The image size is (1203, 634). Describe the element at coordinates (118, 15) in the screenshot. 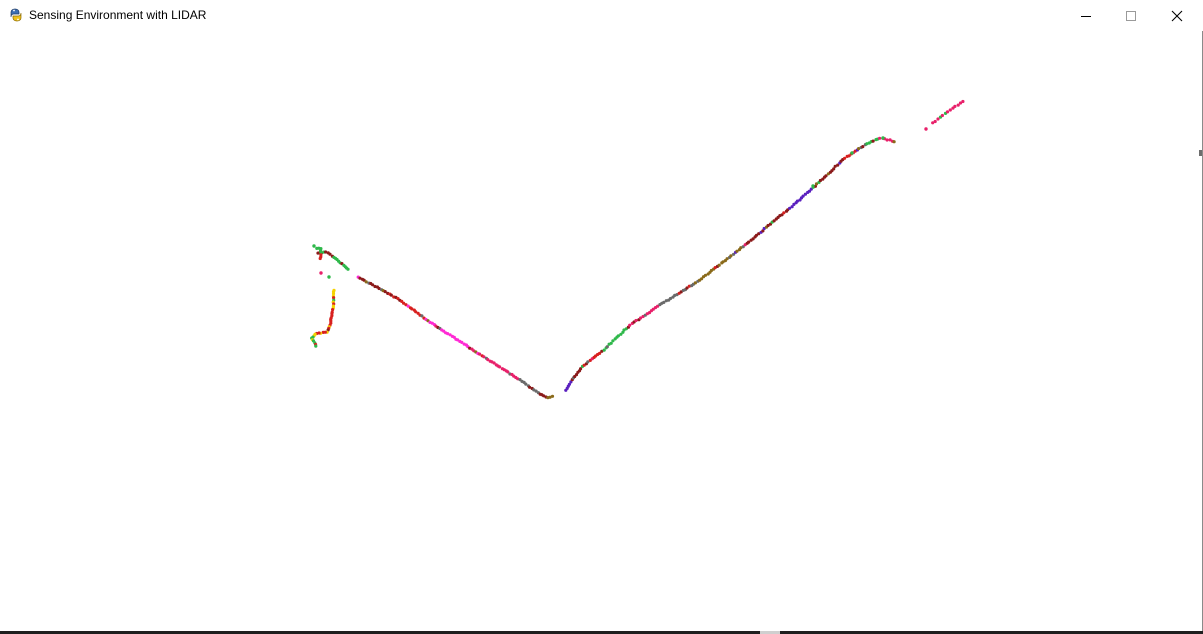

I see `window-title: Sensing Environment with LIDAR` at that location.